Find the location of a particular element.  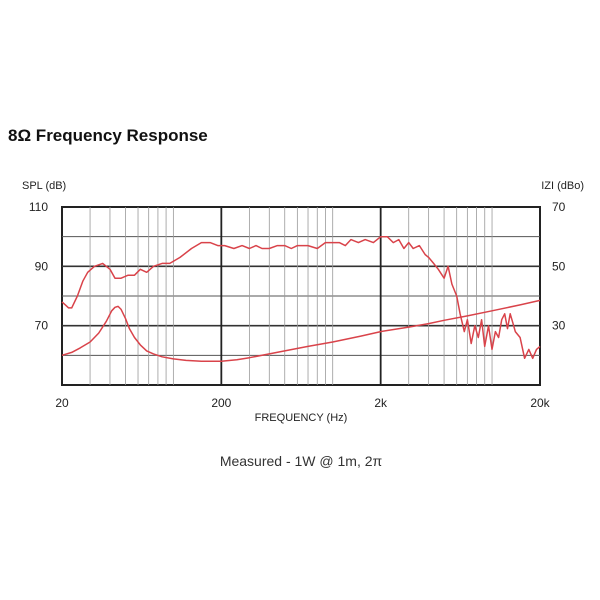

y-tick-label: 110 is located at coordinates (38, 207).